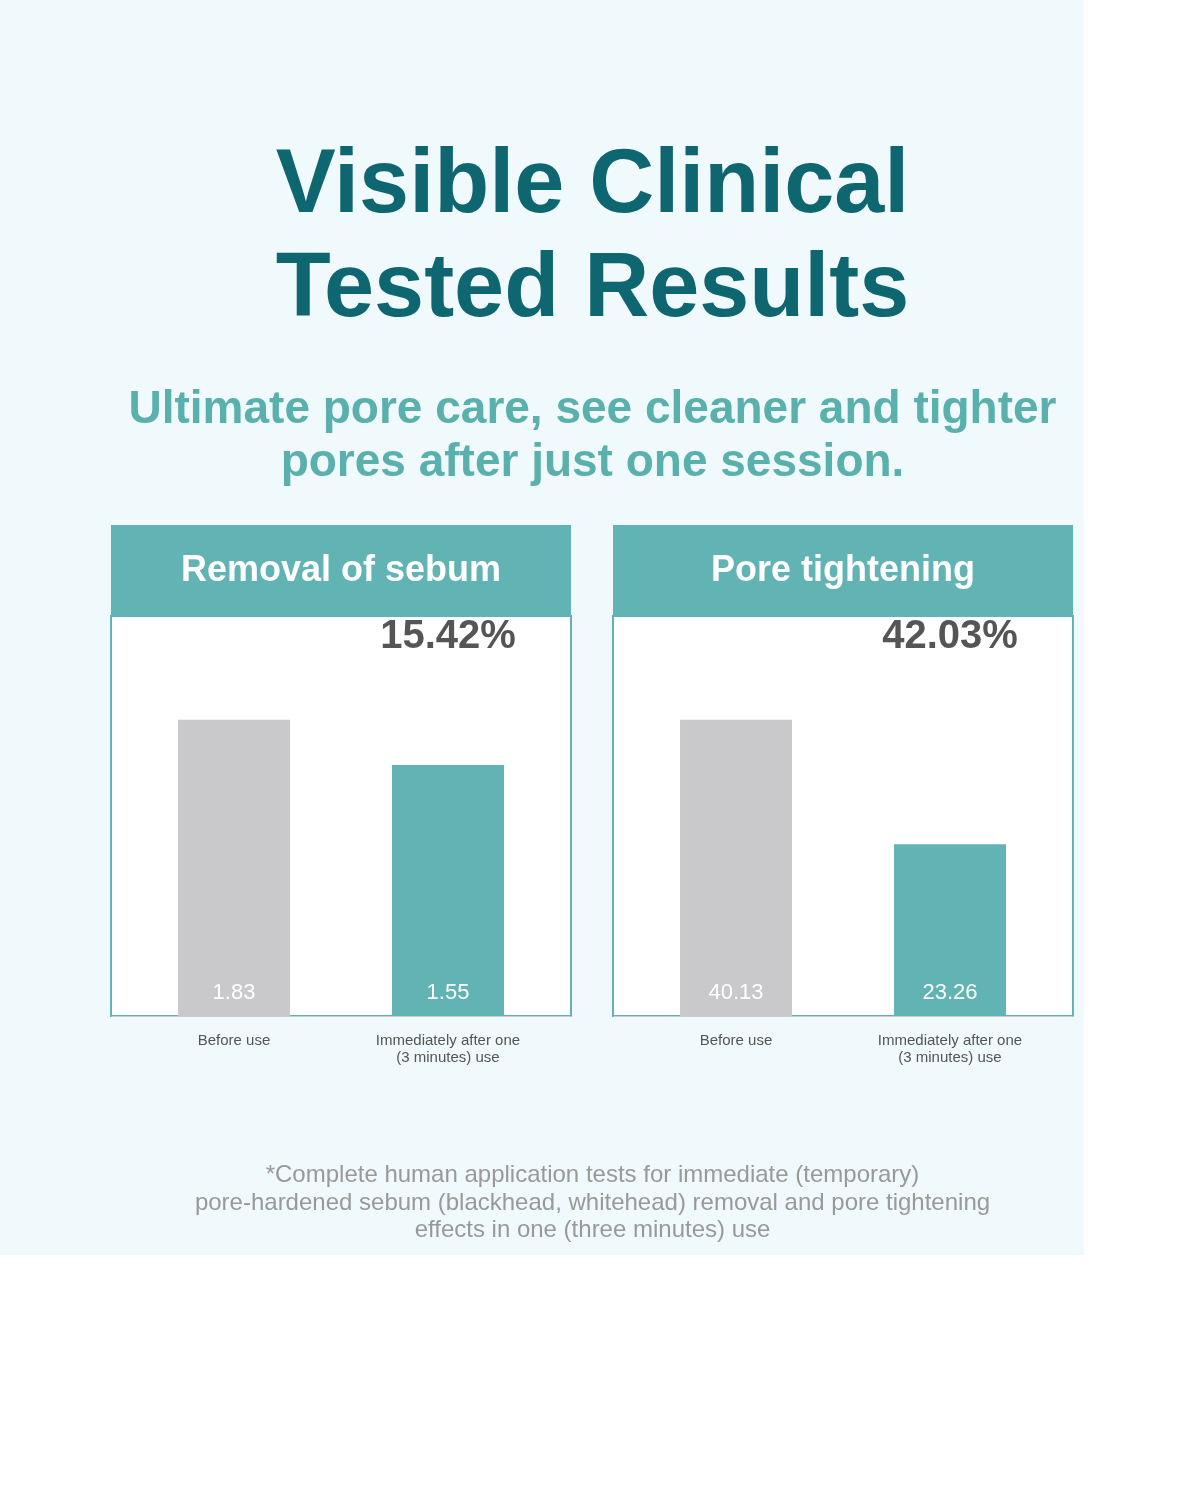 This screenshot has height=1500, width=1200. Describe the element at coordinates (341, 568) in the screenshot. I see `chart-title: Removal of sebum` at that location.